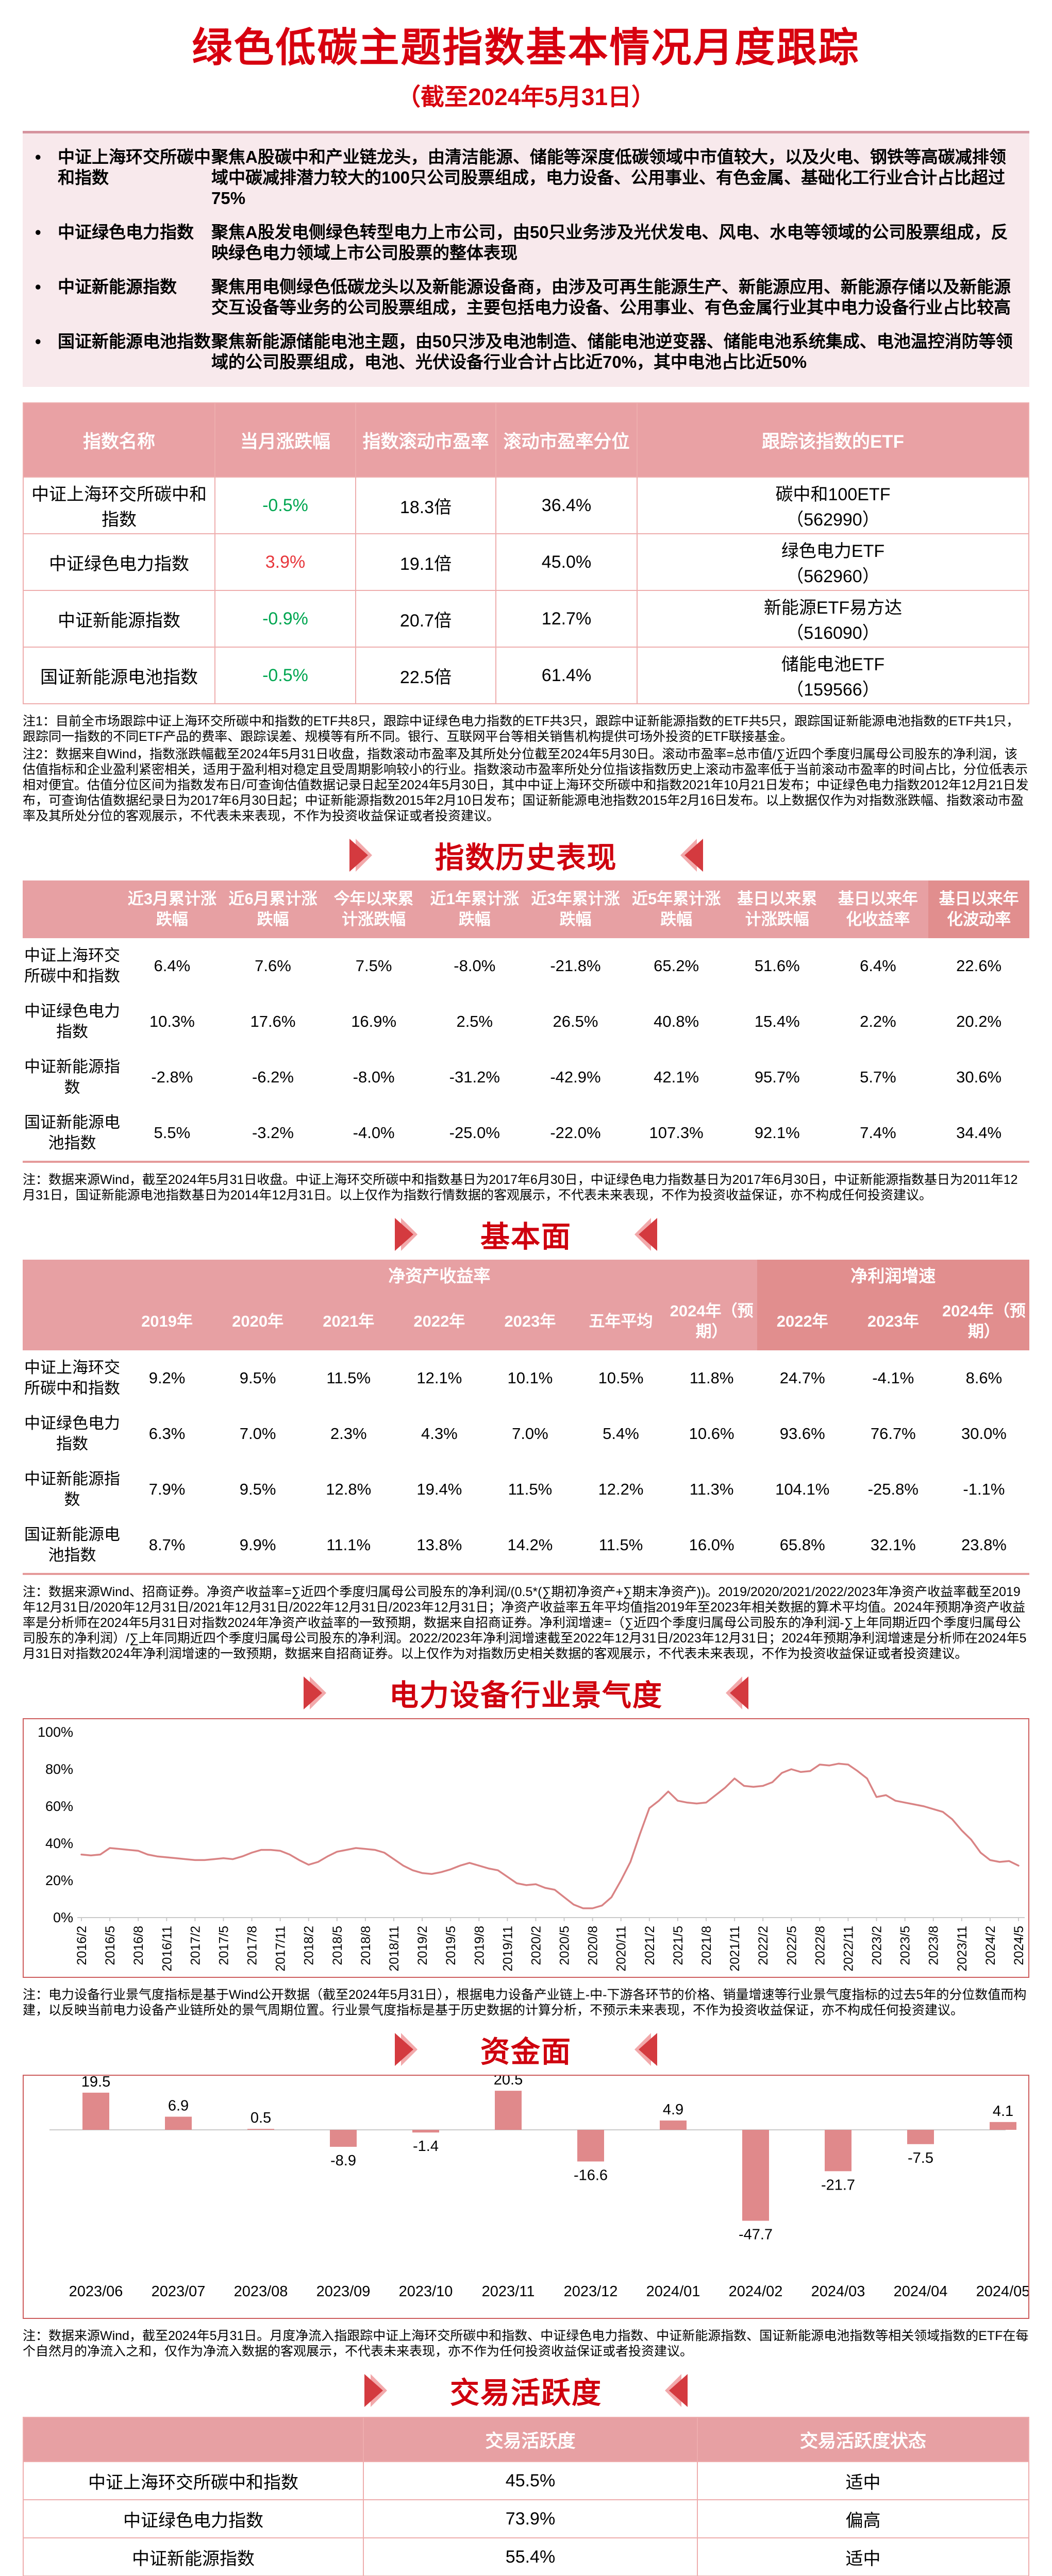 This screenshot has width=1052, height=2576. What do you see at coordinates (526, 96) in the screenshot?
I see `page-subtitle: （截至2024年5月31日）` at bounding box center [526, 96].